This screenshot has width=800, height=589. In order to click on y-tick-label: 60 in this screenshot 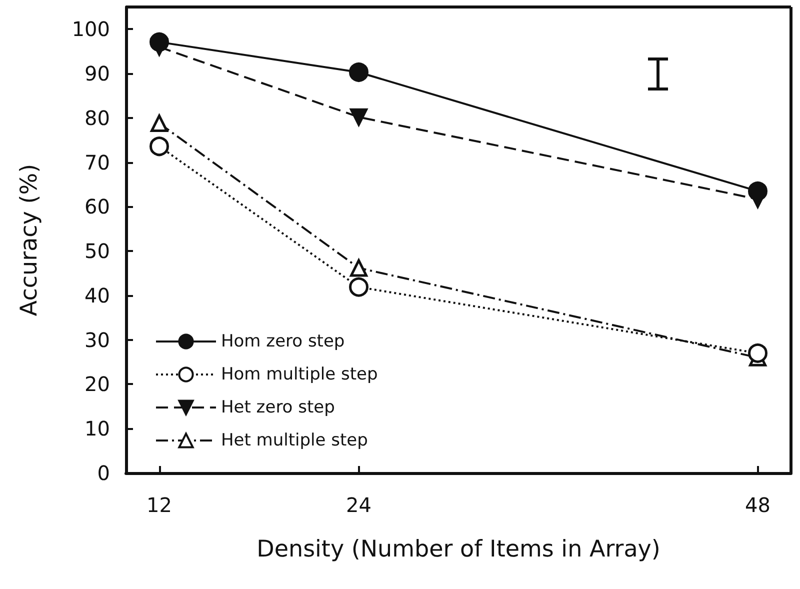, I will do `click(97, 206)`.